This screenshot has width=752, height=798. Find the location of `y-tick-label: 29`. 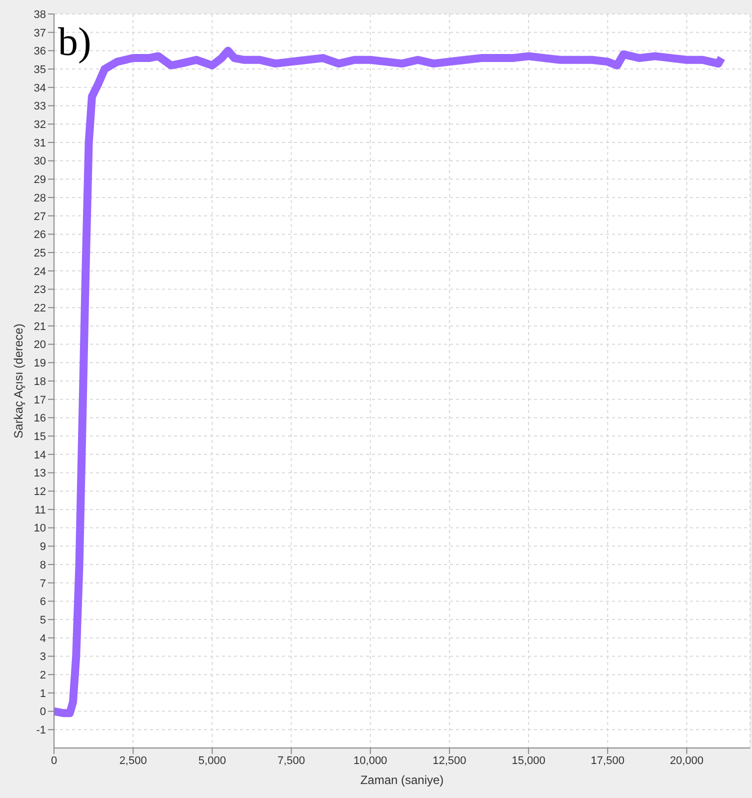

y-tick-label: 29 is located at coordinates (40, 180).